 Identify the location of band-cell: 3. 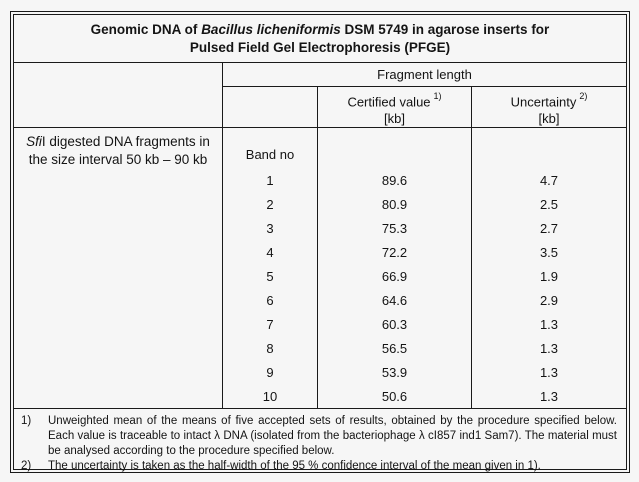
(270, 228).